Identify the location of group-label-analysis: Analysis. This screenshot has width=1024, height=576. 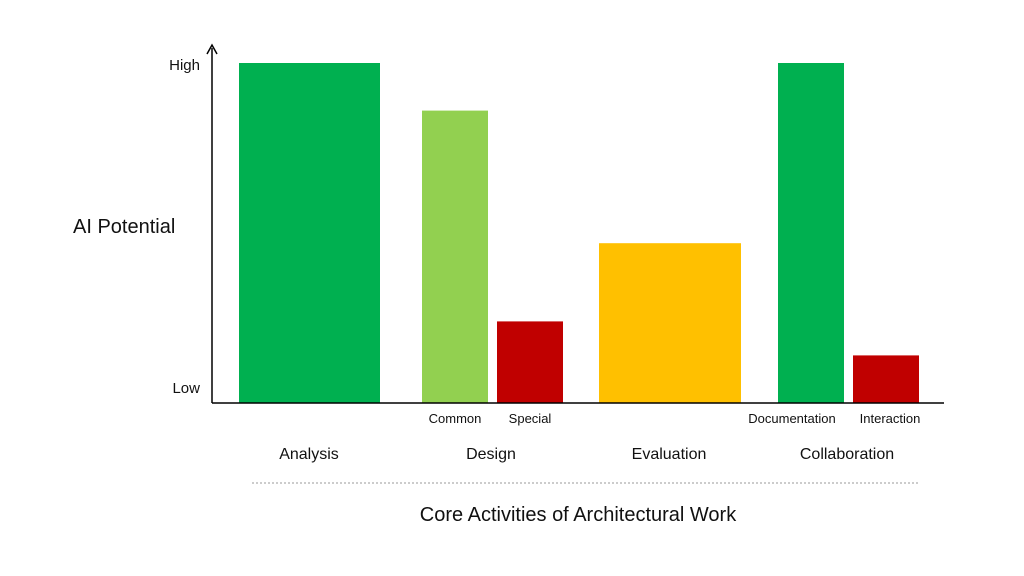
(309, 454).